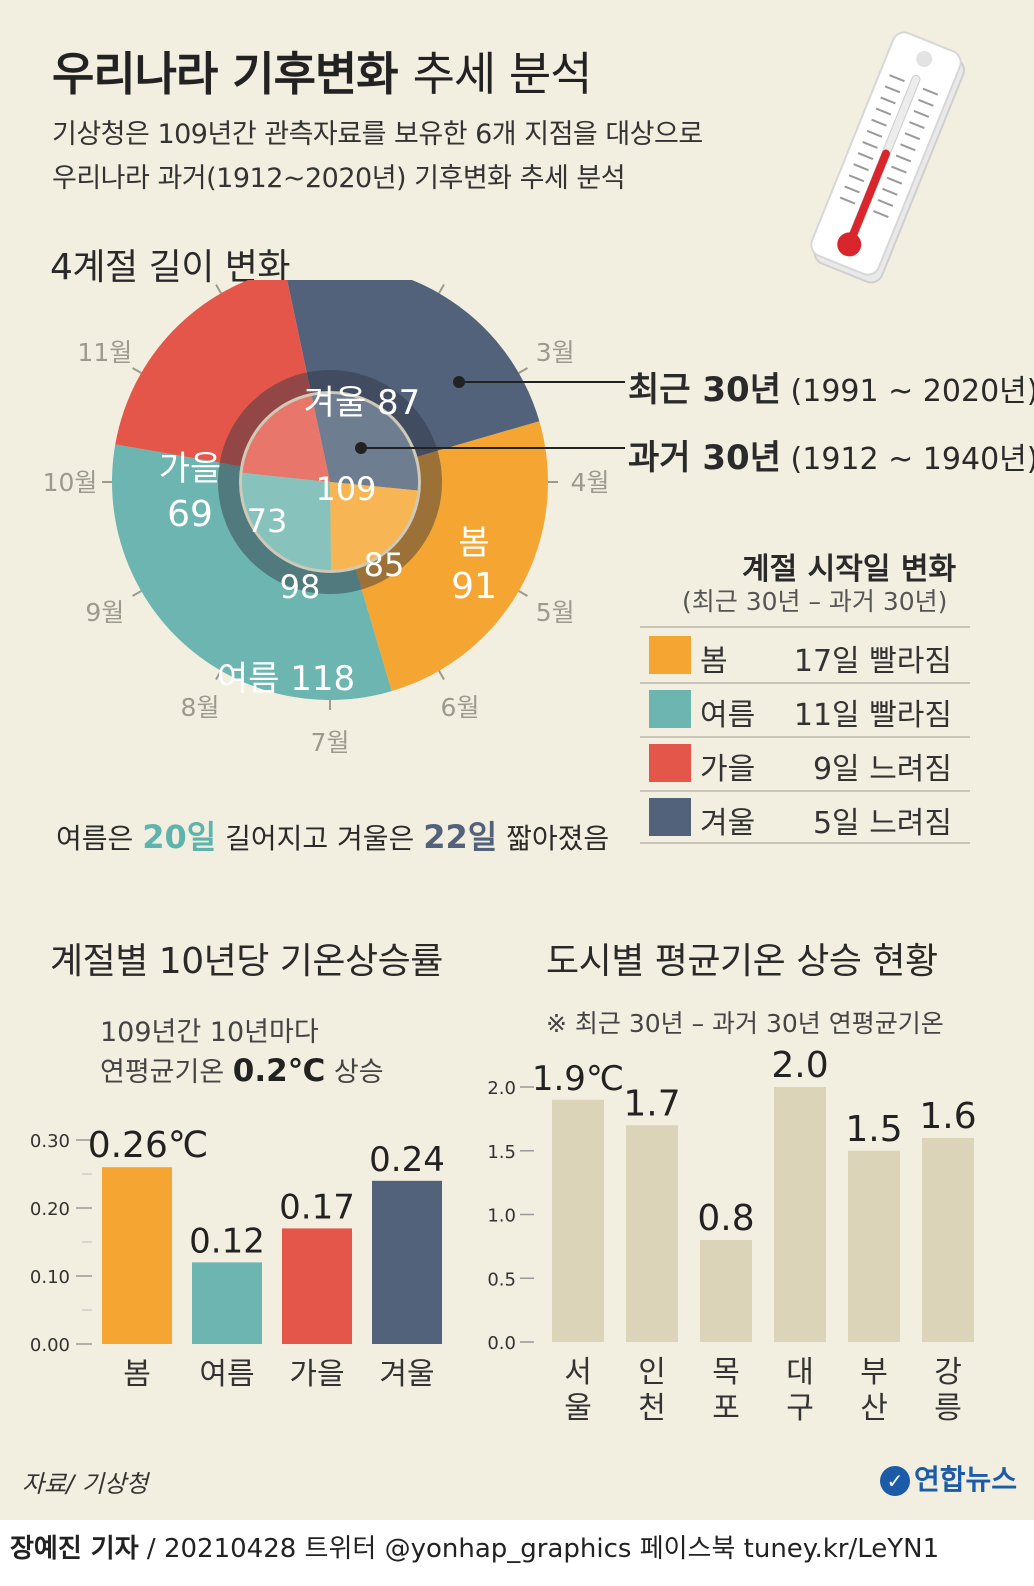 The height and width of the screenshot is (1586, 1034). I want to click on table-row-season: 겨울, so click(728, 823).